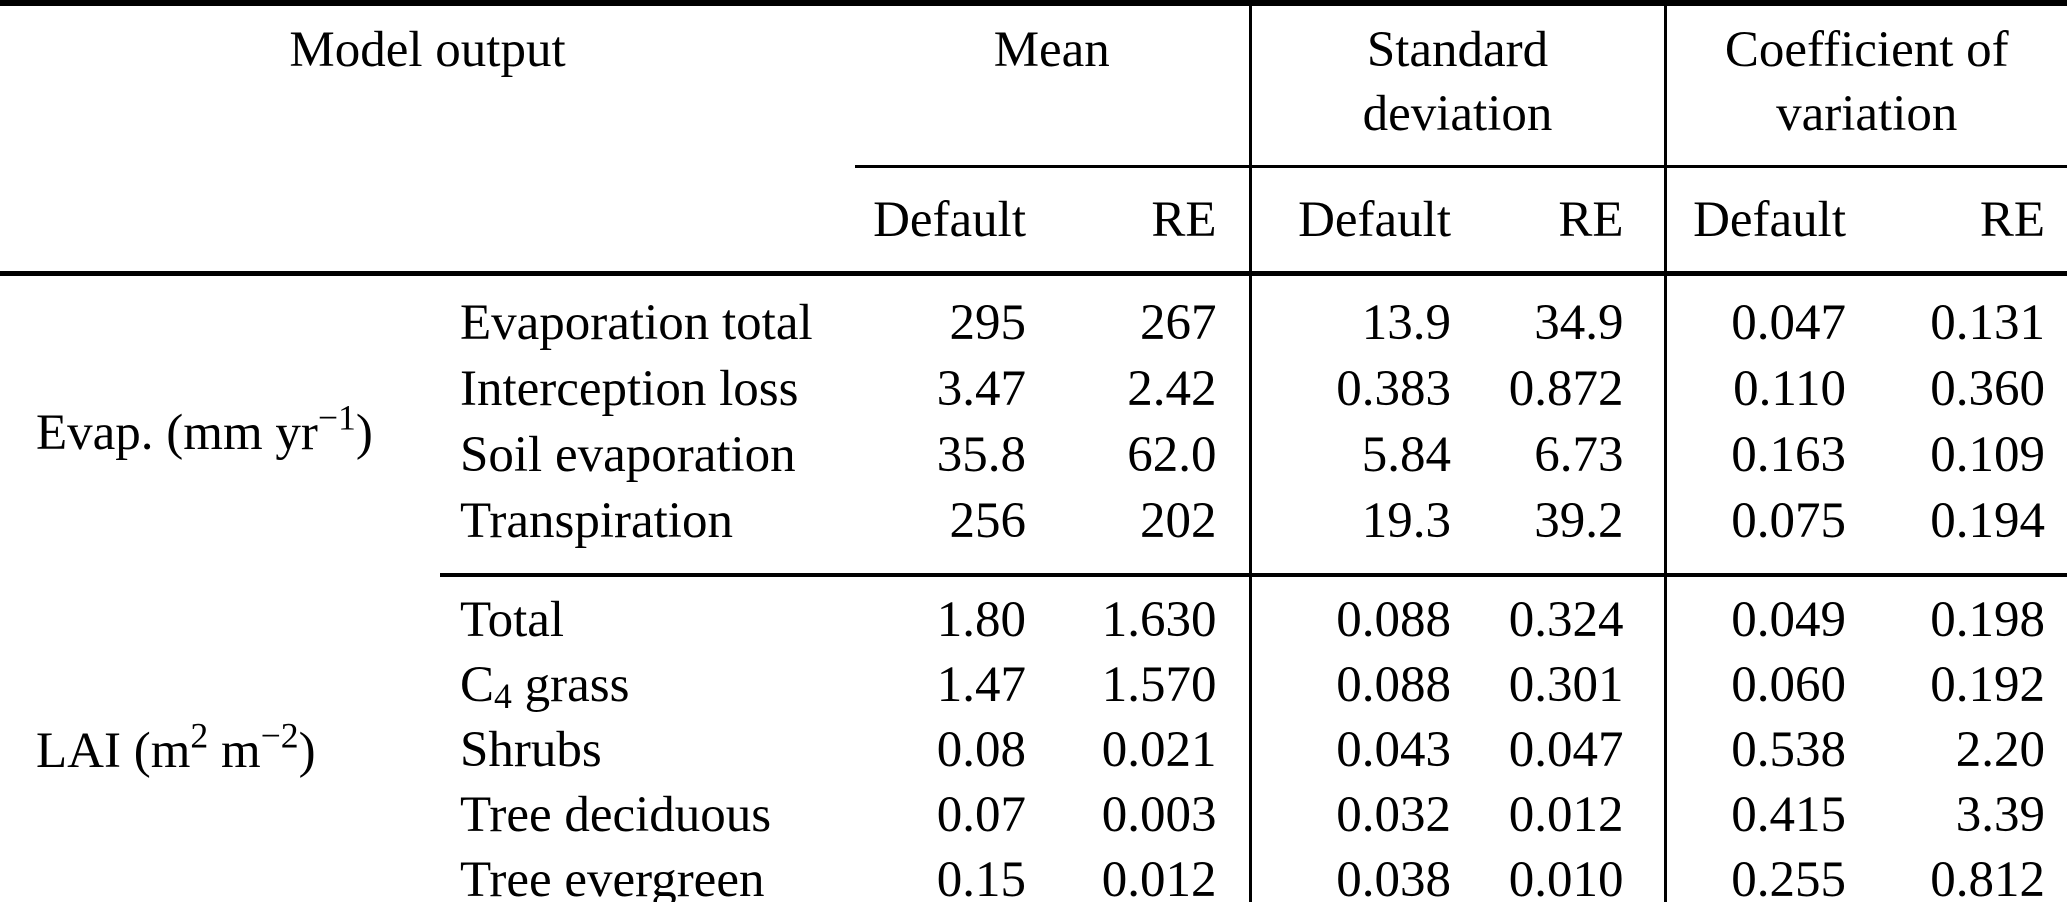 The height and width of the screenshot is (902, 2067). What do you see at coordinates (570, 684) in the screenshot?
I see `row-name-text: grass` at bounding box center [570, 684].